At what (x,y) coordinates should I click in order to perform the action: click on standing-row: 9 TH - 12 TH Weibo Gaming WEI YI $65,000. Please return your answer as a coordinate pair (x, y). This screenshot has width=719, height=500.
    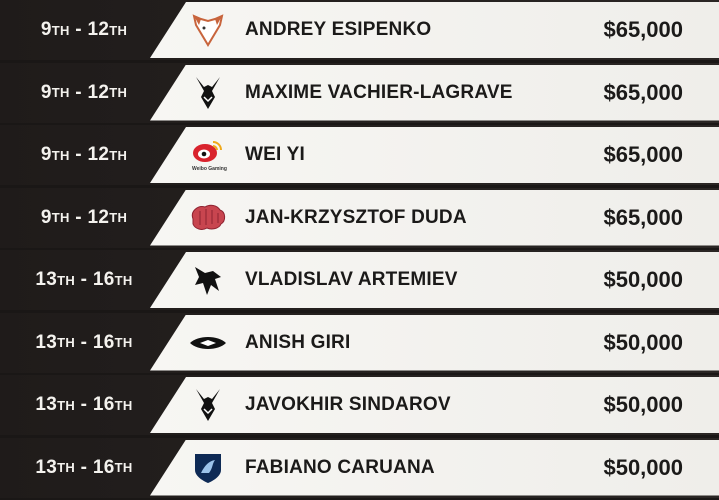
    Looking at the image, I should click on (359, 155).